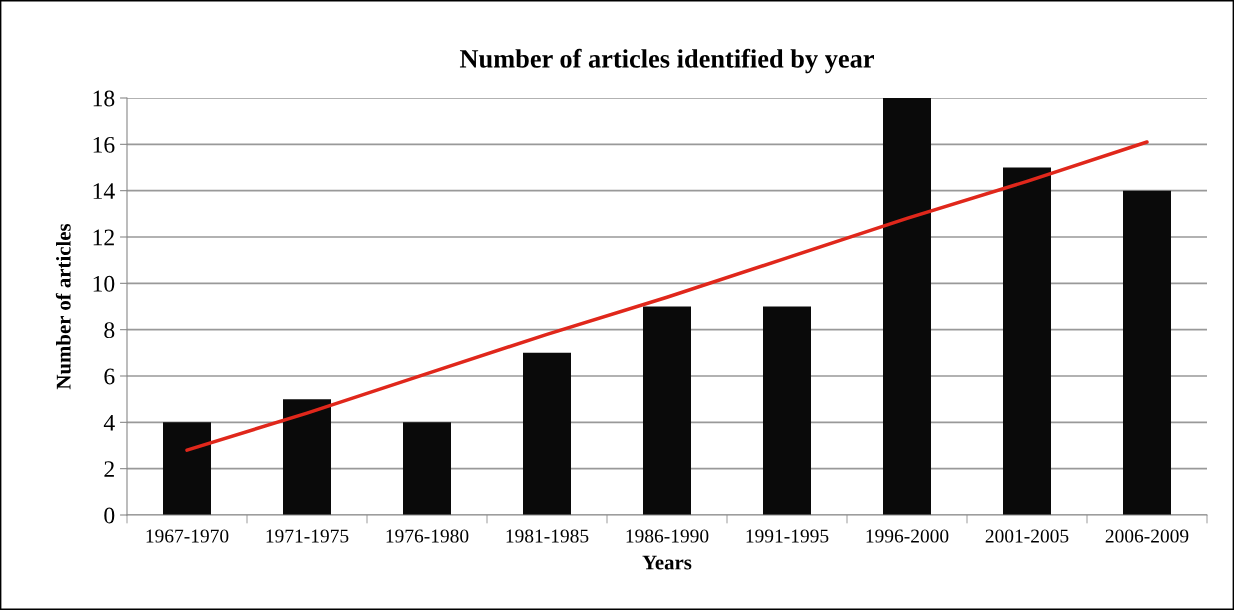 Image resolution: width=1234 pixels, height=610 pixels. Describe the element at coordinates (907, 536) in the screenshot. I see `x-tick-label: 1996-2000` at that location.